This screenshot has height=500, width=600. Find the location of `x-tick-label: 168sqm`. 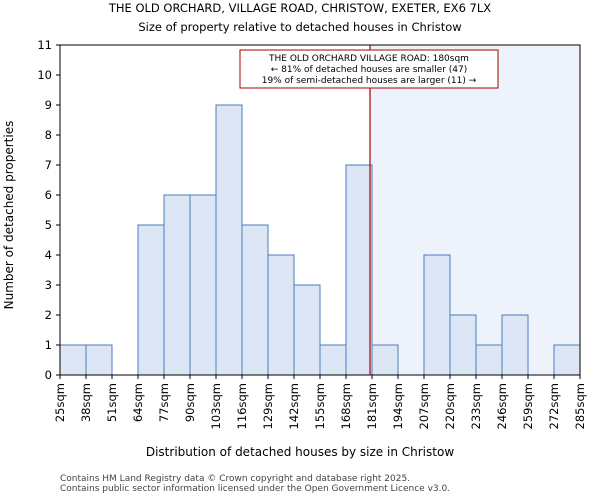

x-tick-label: 168sqm is located at coordinates (346, 406).